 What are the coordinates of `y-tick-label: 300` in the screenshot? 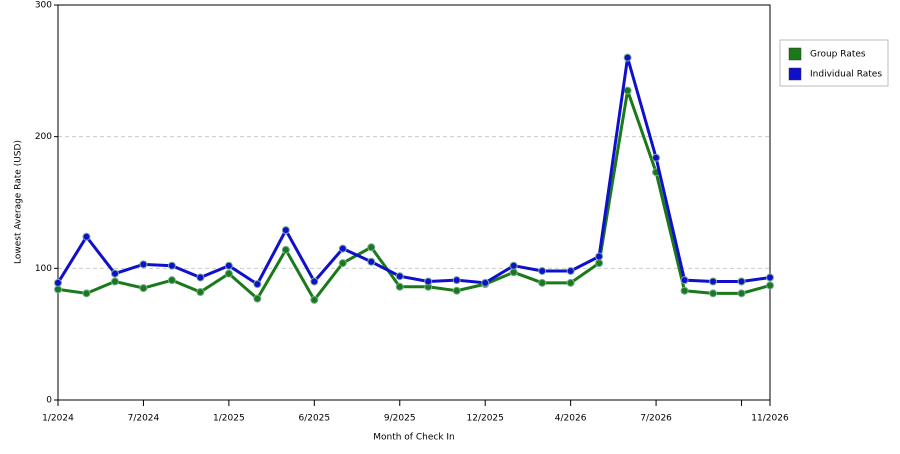 It's located at (43, 6).